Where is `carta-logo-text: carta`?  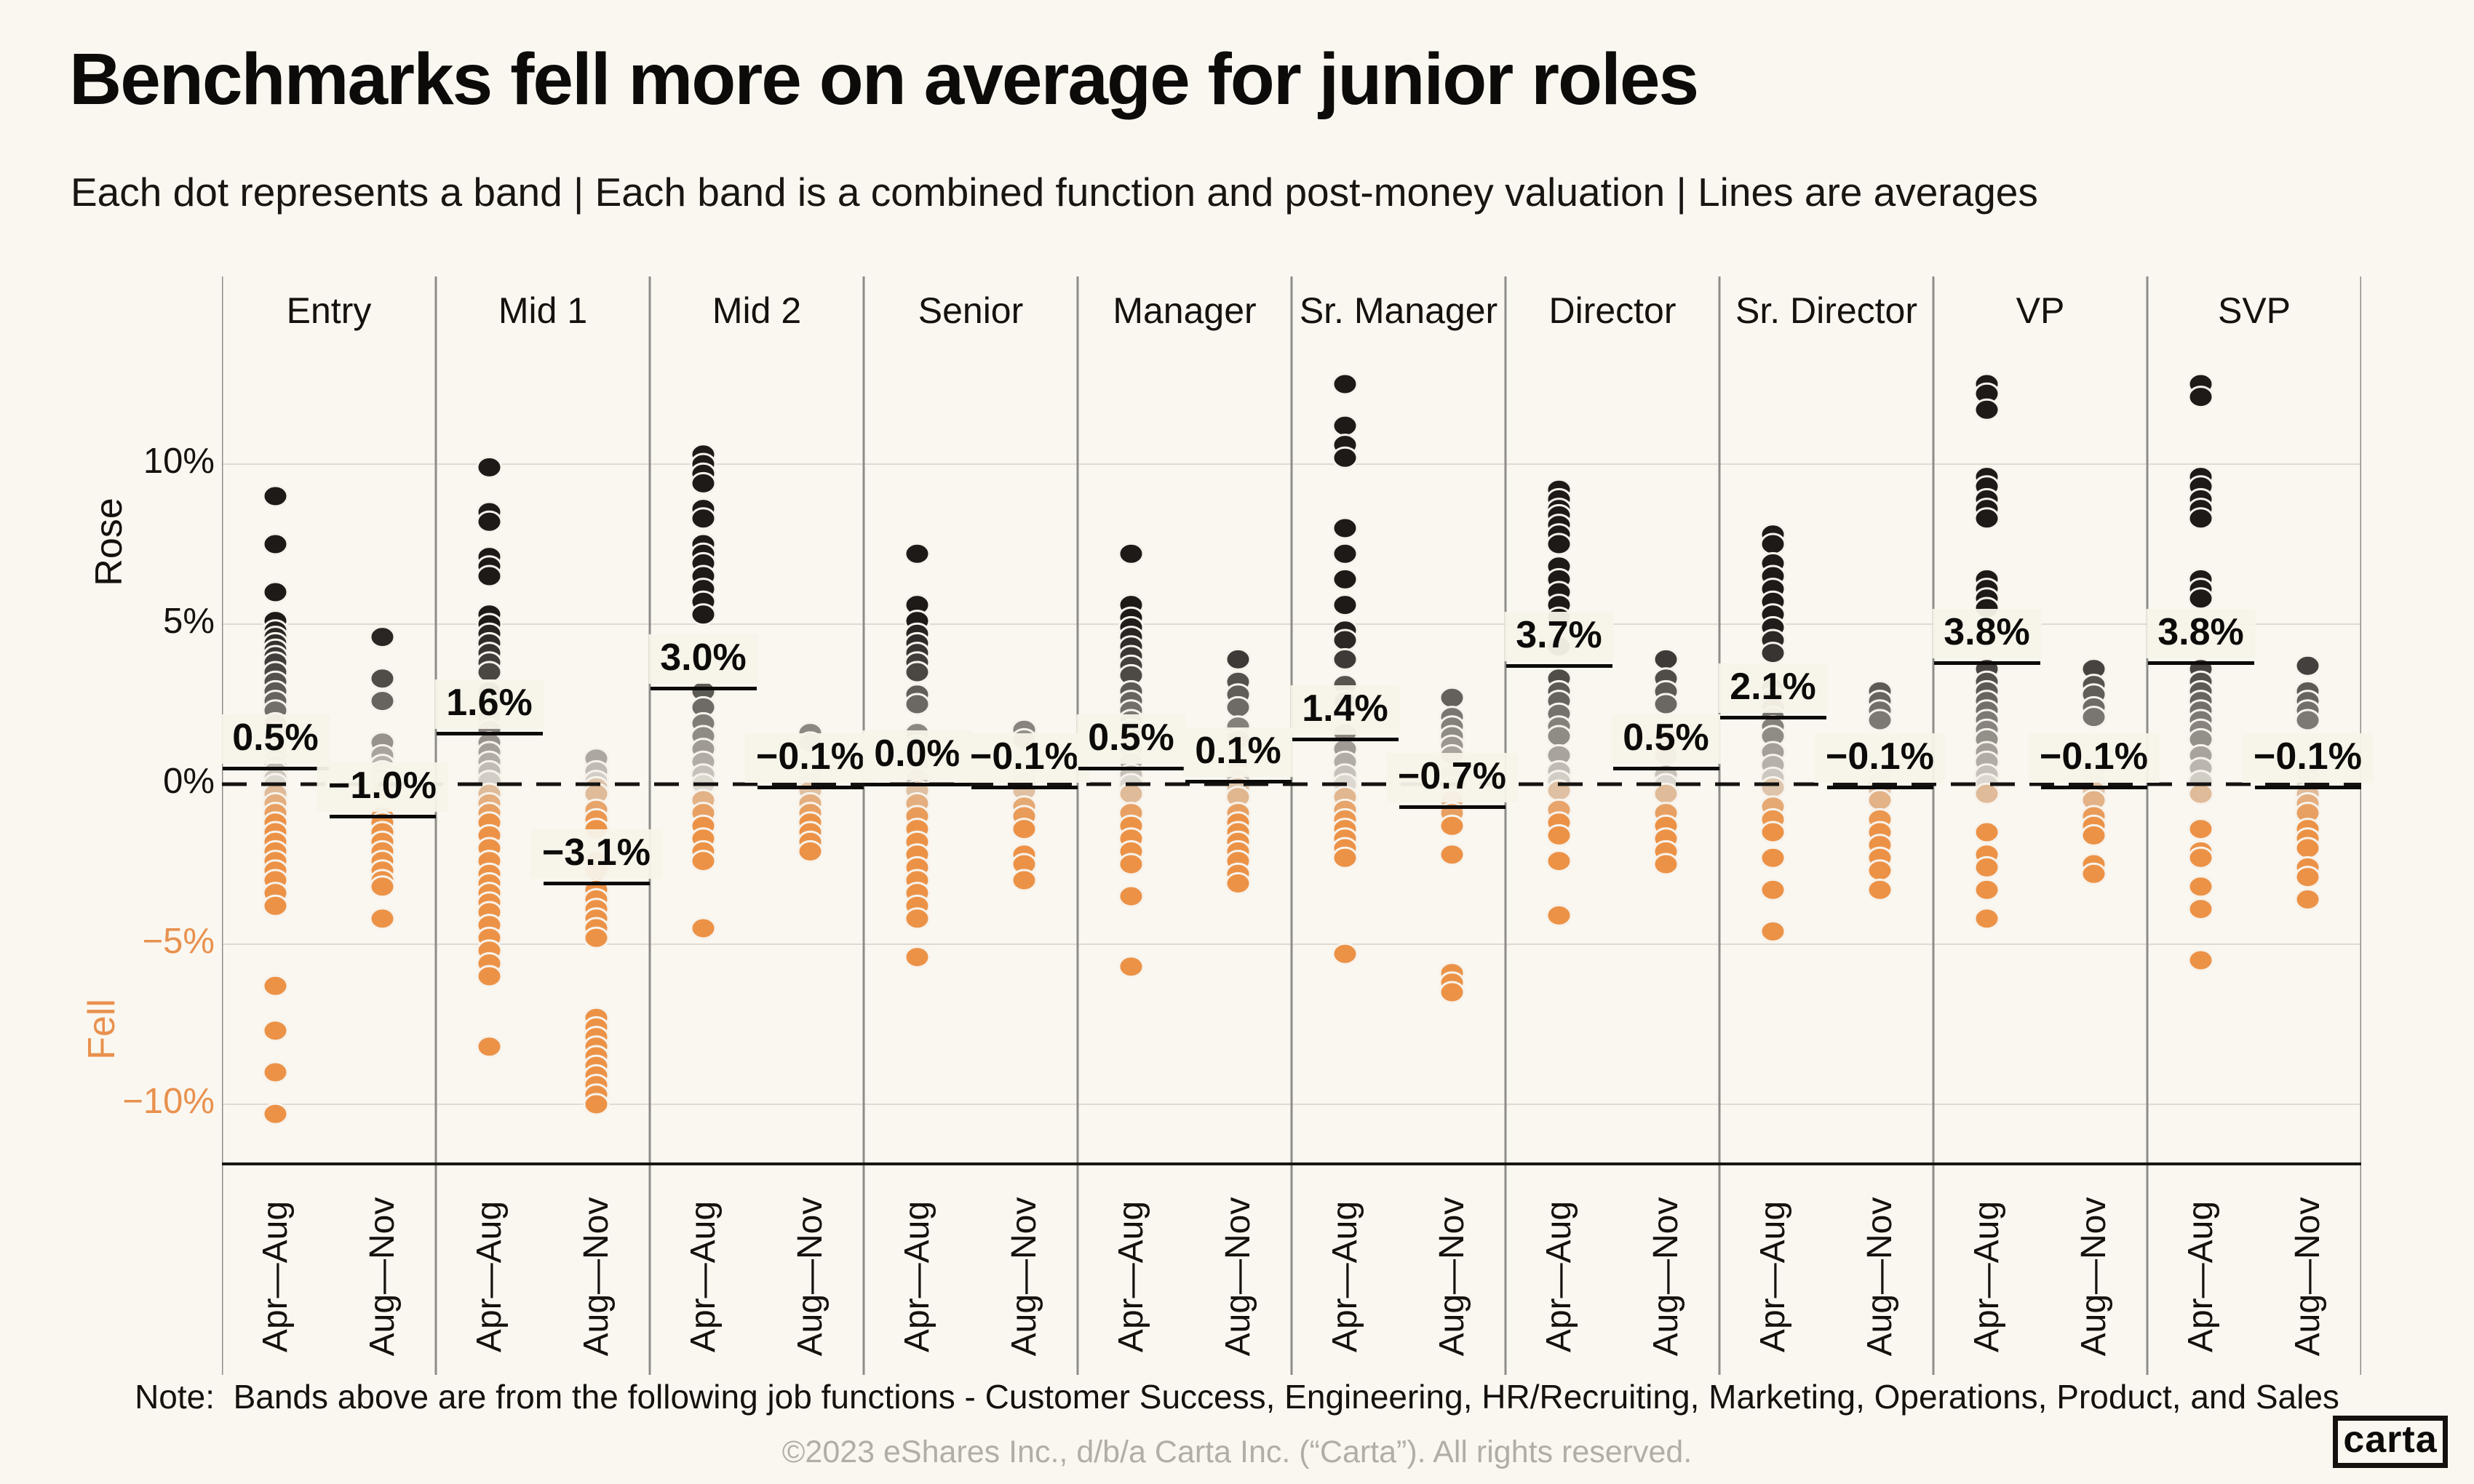 carta-logo-text: carta is located at coordinates (2390, 1440).